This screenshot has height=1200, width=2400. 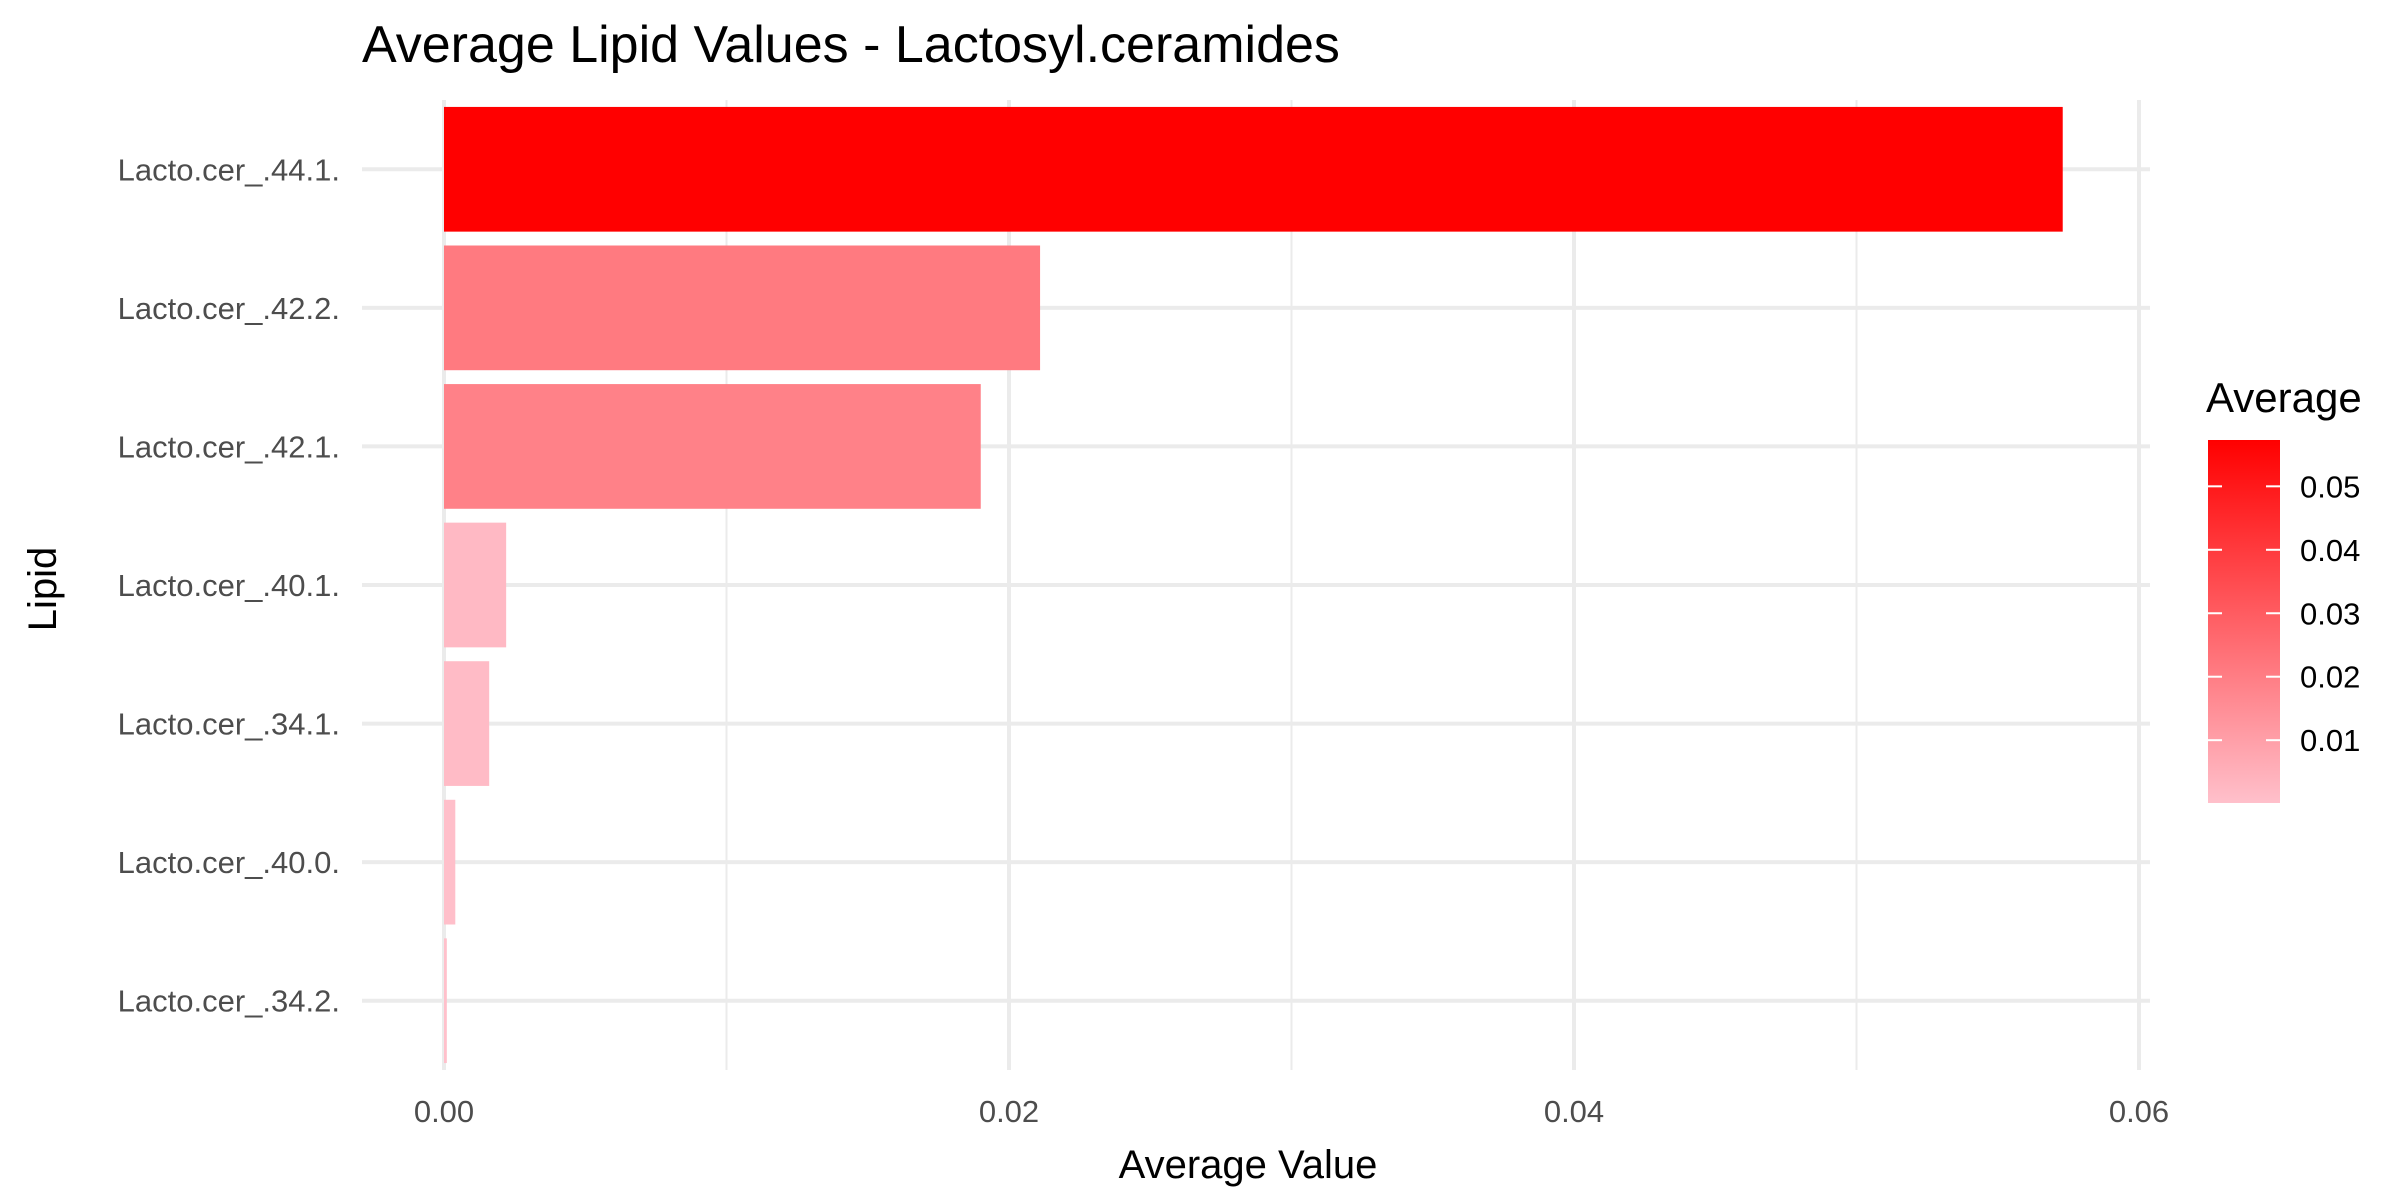 I want to click on legend-tick-label: 0.03, so click(x=2330, y=613).